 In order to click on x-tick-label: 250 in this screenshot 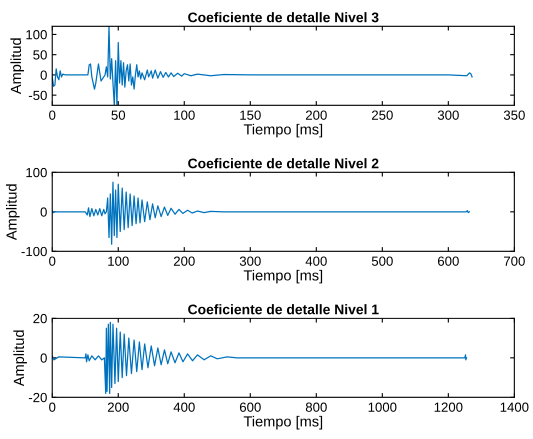, I will do `click(382, 115)`.